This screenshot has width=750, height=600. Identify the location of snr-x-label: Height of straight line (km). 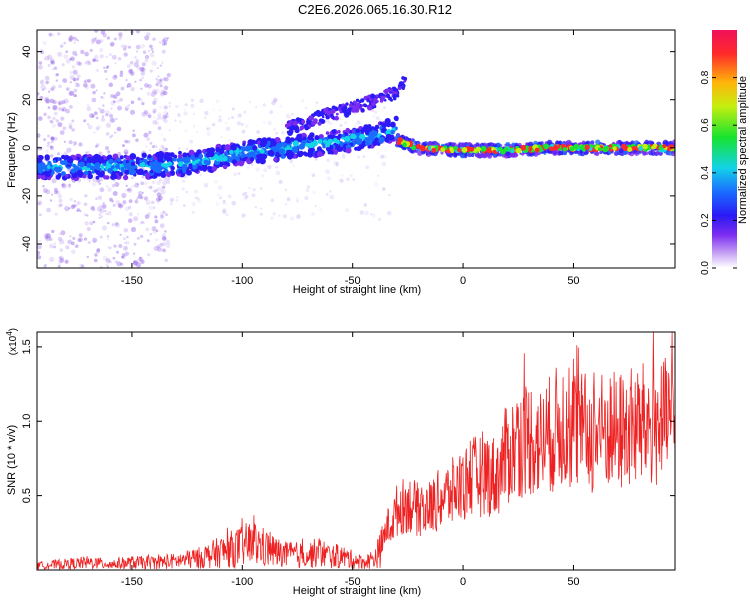
(357, 591).